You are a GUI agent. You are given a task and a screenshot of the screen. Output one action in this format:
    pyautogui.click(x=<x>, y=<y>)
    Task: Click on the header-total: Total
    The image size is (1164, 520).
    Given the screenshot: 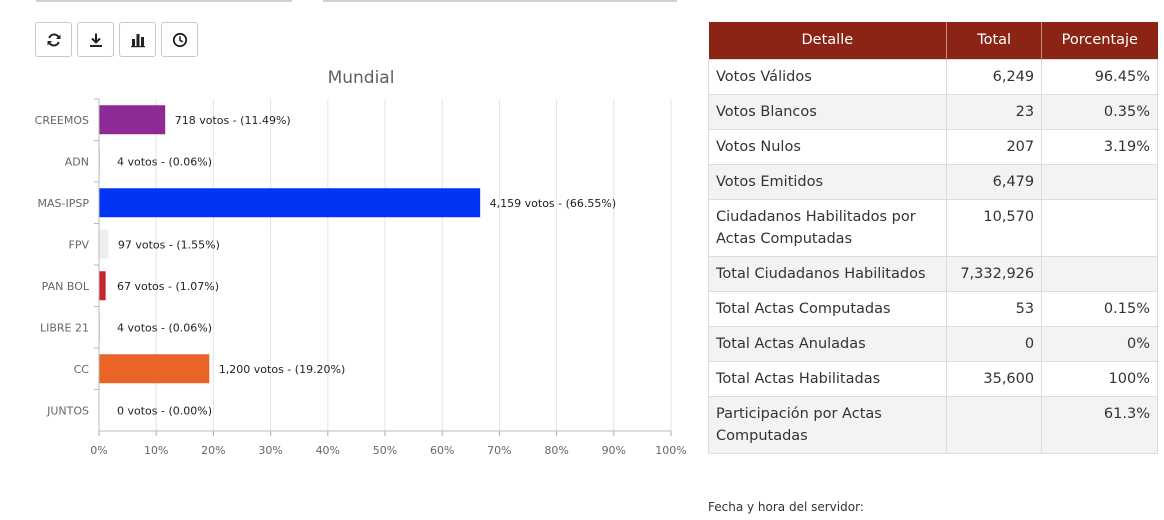 What is the action you would take?
    pyautogui.click(x=994, y=40)
    